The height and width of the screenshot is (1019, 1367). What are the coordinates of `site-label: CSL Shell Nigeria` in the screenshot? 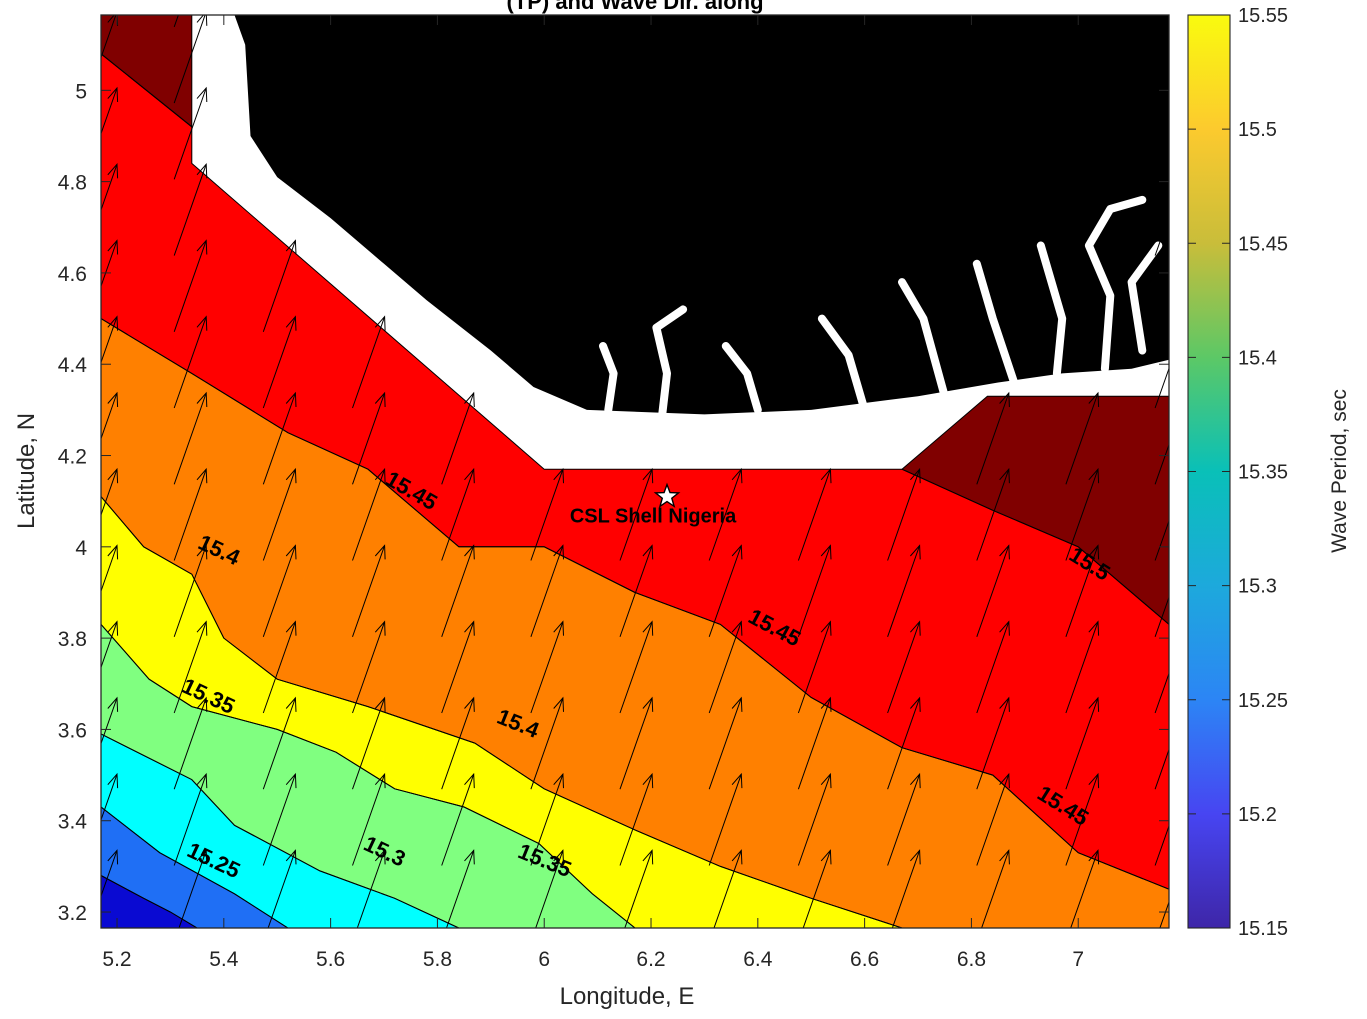 It's located at (653, 517).